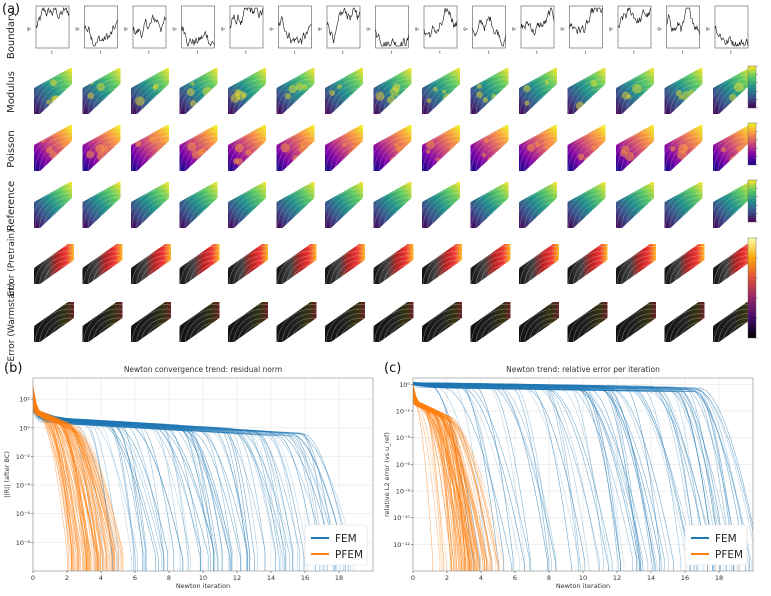 This screenshot has height=596, width=771. I want to click on row-label-error-warmstart: Error (Warmstart), so click(12, 322).